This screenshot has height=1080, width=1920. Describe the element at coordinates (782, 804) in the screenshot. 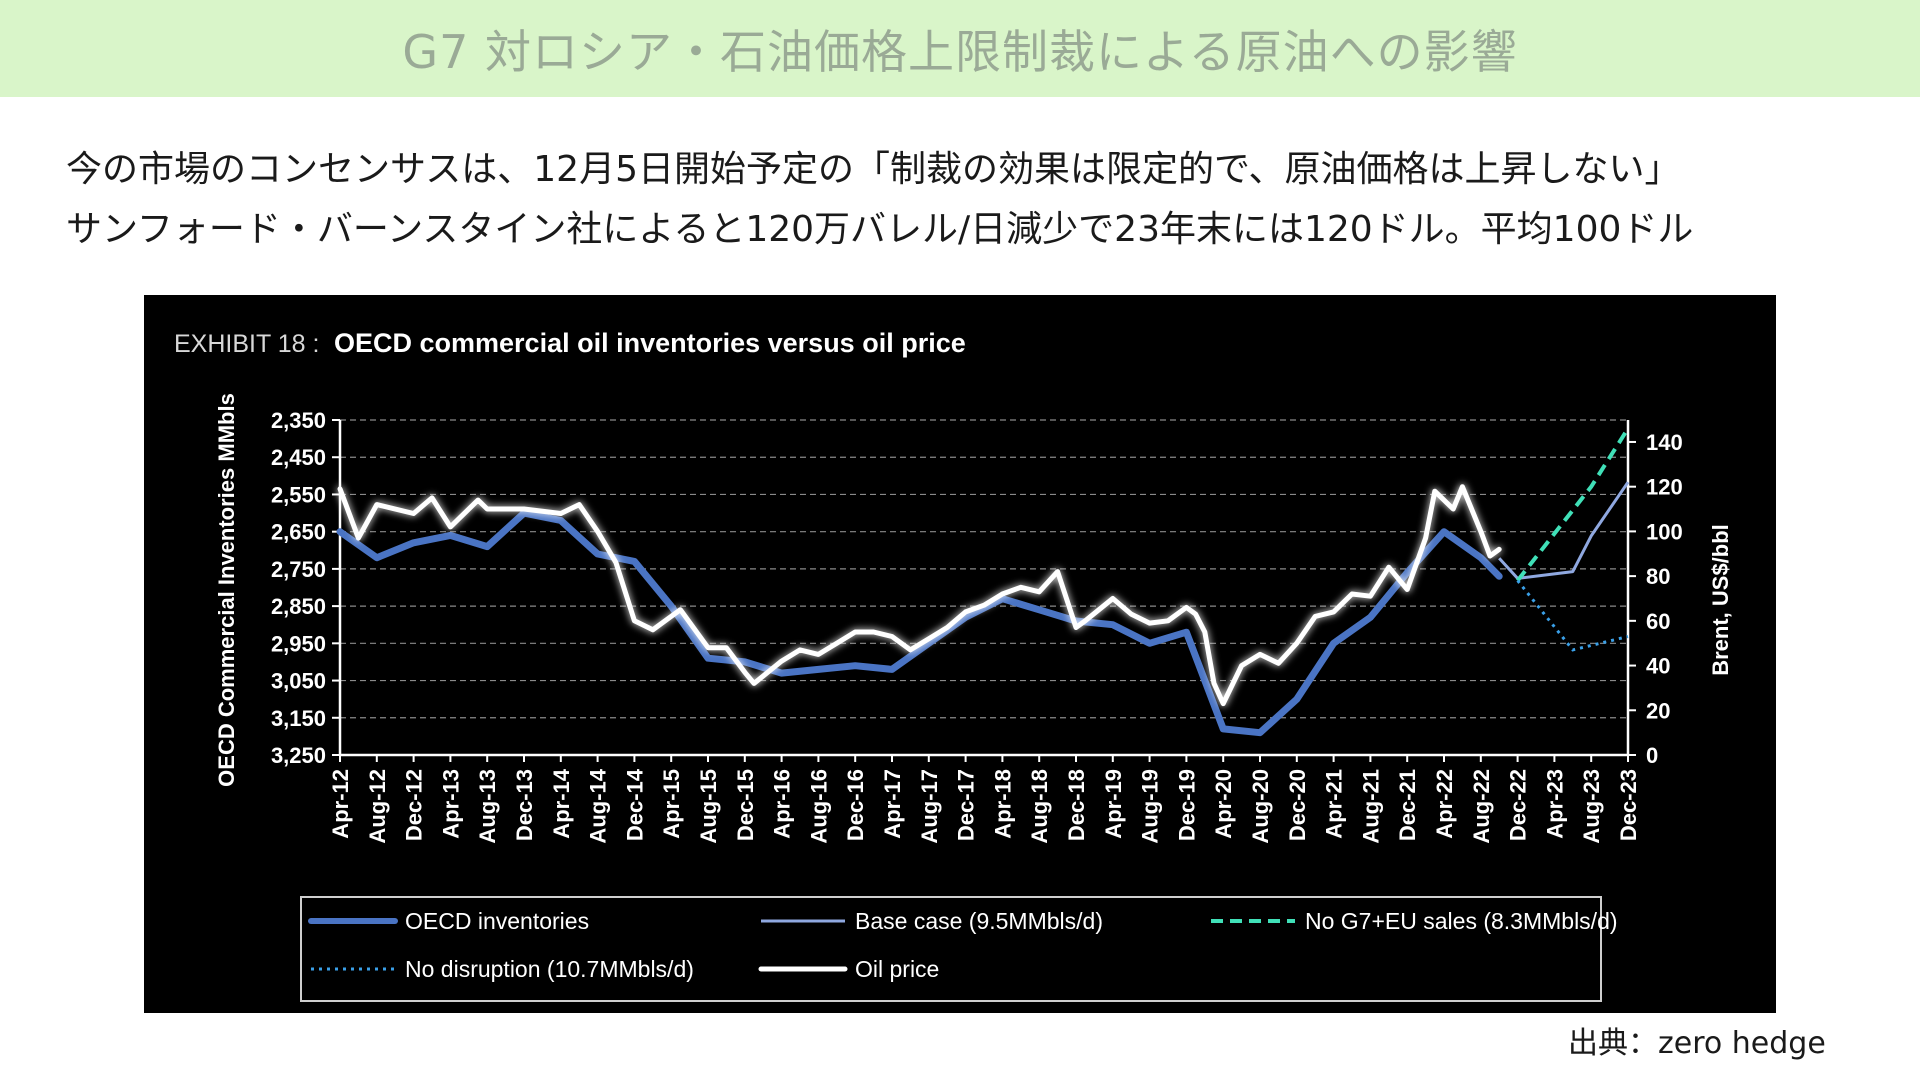

I see `x-tick-label: Apr-16` at that location.